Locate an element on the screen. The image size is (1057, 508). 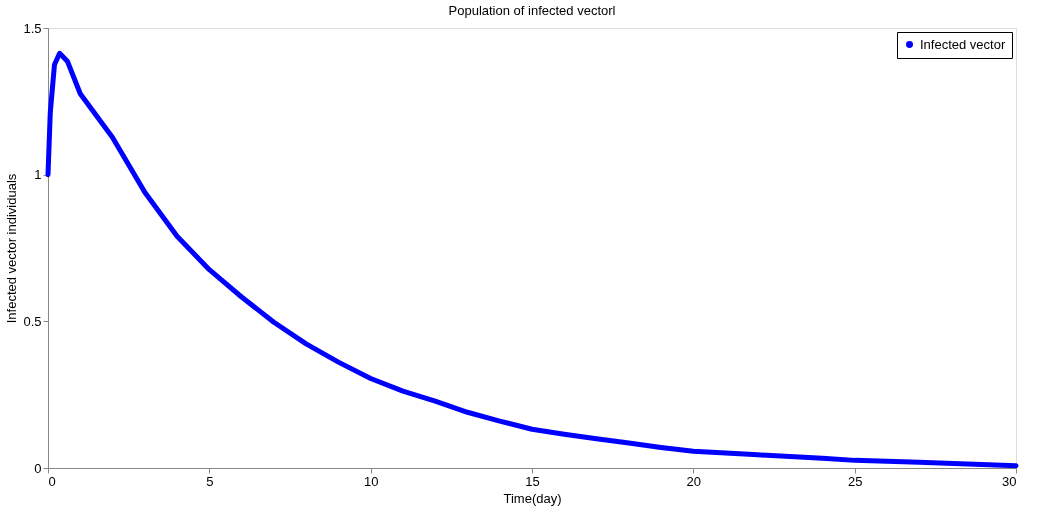
x-tick-label: 20 is located at coordinates (694, 481).